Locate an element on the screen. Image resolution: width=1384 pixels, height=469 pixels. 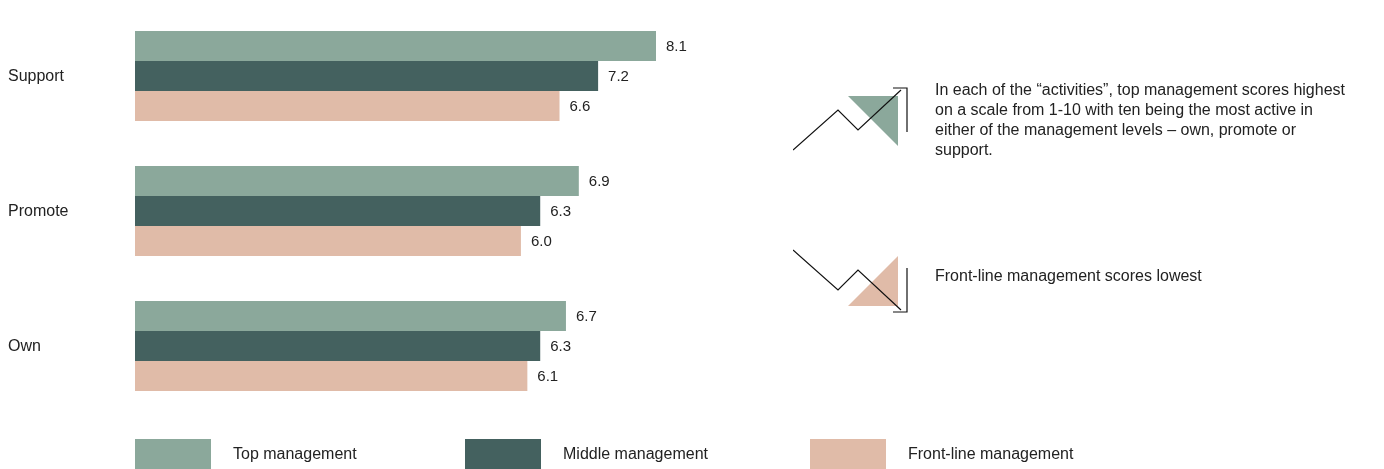
data-label: 6.7 is located at coordinates (586, 315).